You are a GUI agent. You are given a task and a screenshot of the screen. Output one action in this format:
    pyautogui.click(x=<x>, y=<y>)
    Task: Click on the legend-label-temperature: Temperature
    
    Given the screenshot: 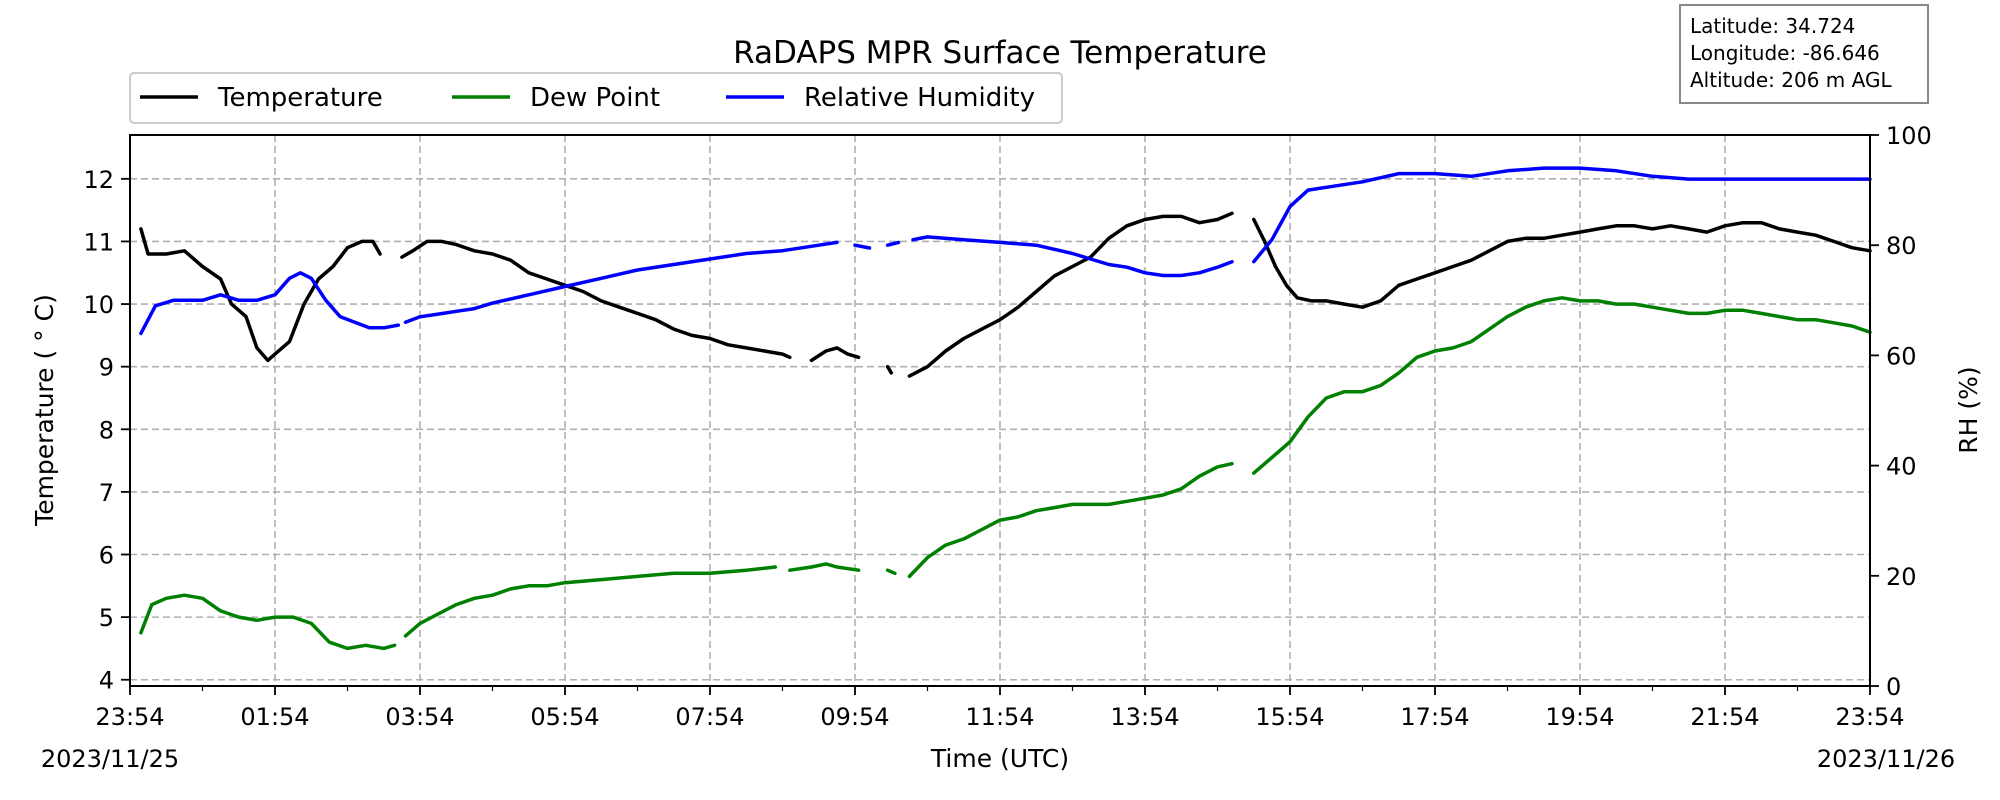 What is the action you would take?
    pyautogui.click(x=300, y=98)
    